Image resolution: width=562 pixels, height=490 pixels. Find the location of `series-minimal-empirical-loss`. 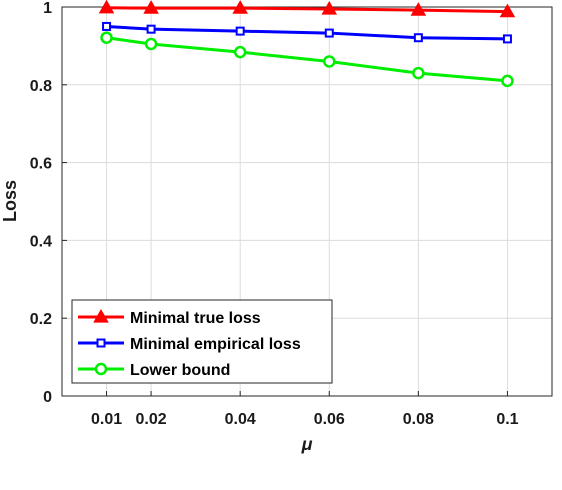

series-minimal-empirical-loss is located at coordinates (307, 32).